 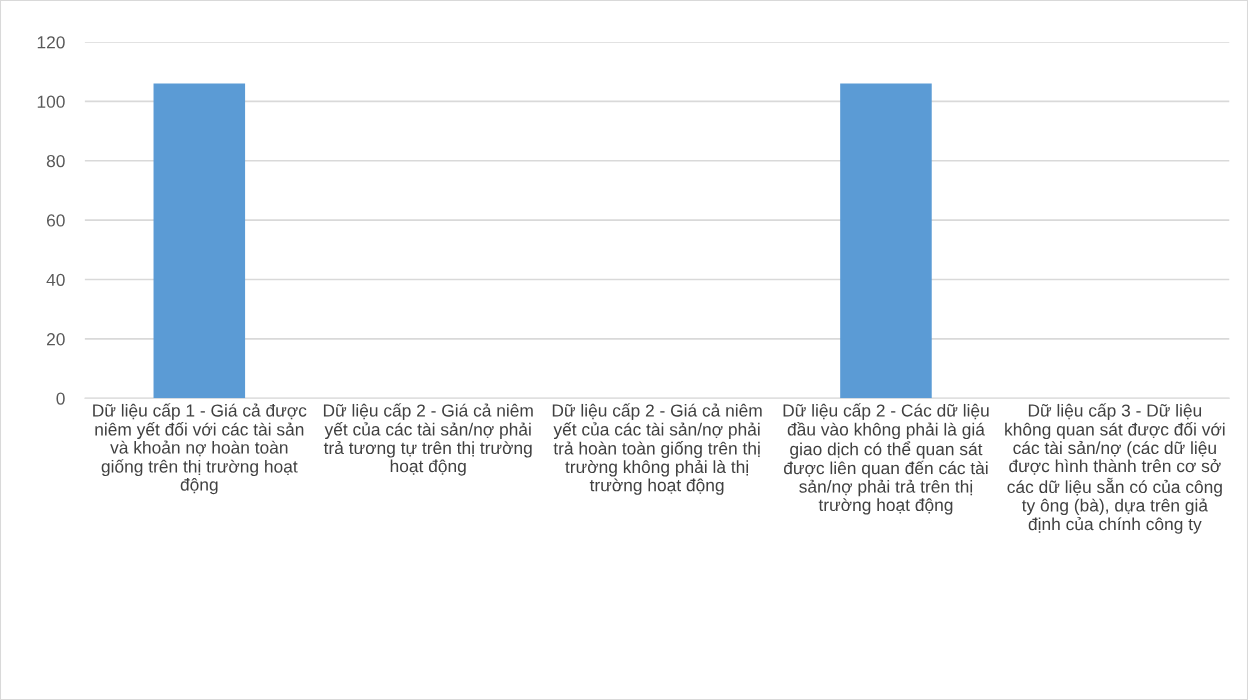 I want to click on x-tick-label: Dữ liệu cấp 2 - Giá cả niêm yết của các tài sản/nợ phải trả tương tự trên thị trường hoạt động, so click(x=428, y=439).